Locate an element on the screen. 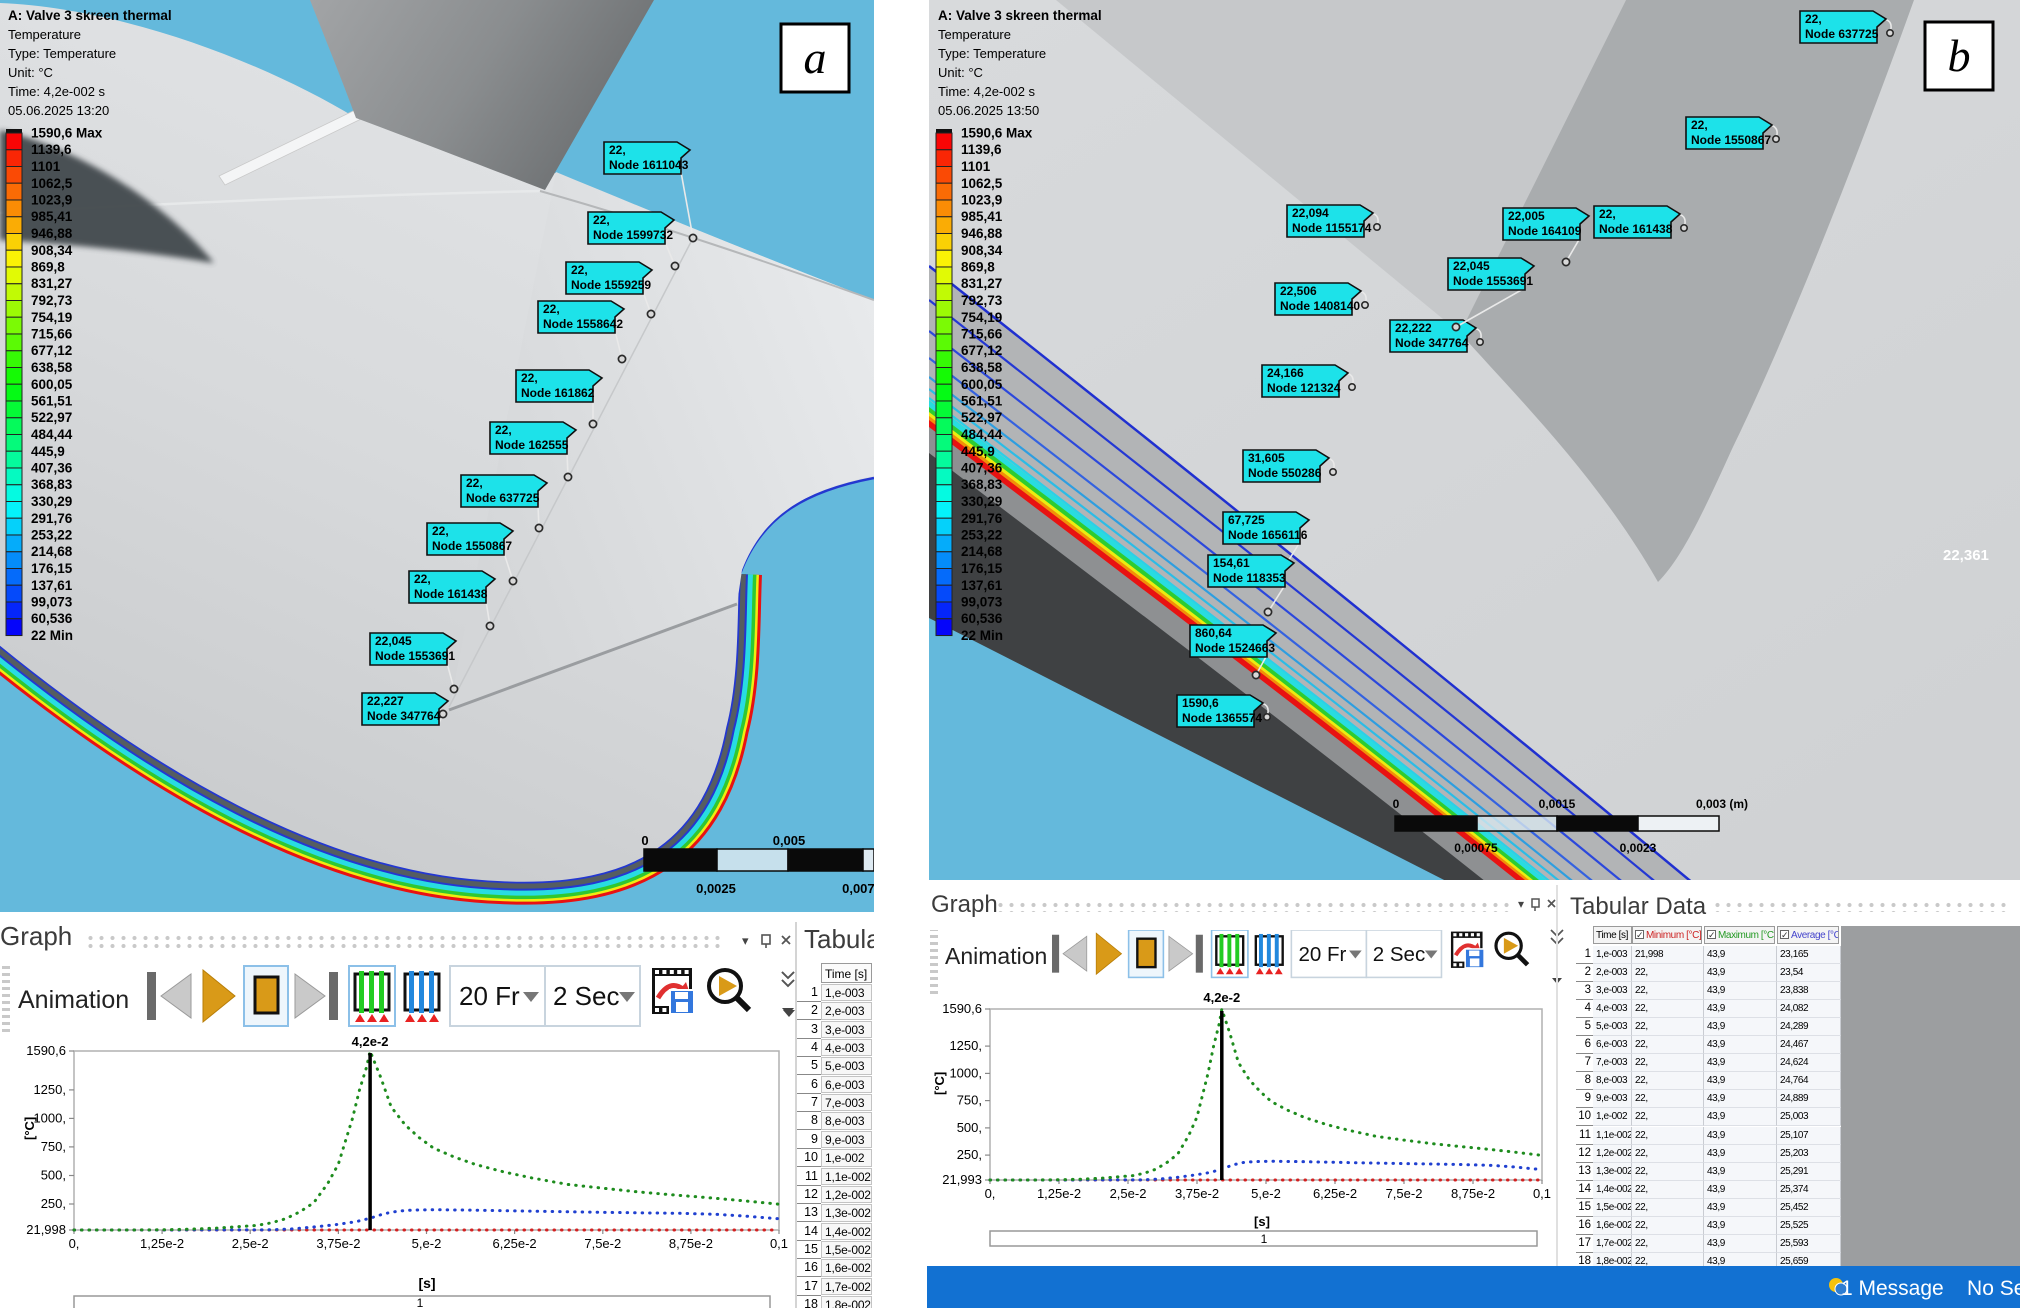 Image resolution: width=2020 pixels, height=1308 pixels. svg-text: 22 Min is located at coordinates (52, 635).